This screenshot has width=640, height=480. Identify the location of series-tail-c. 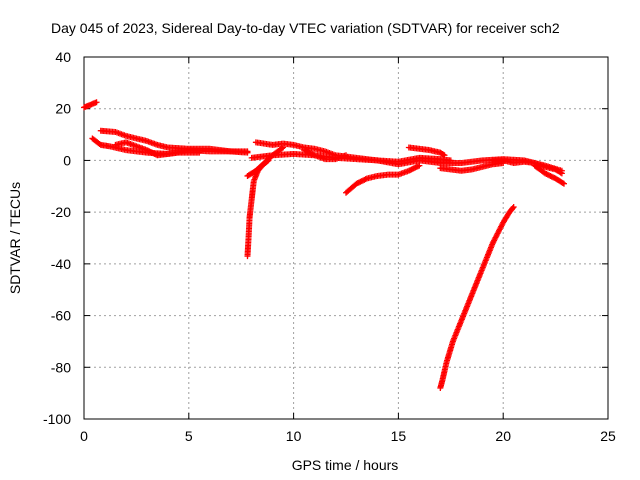
(549, 174).